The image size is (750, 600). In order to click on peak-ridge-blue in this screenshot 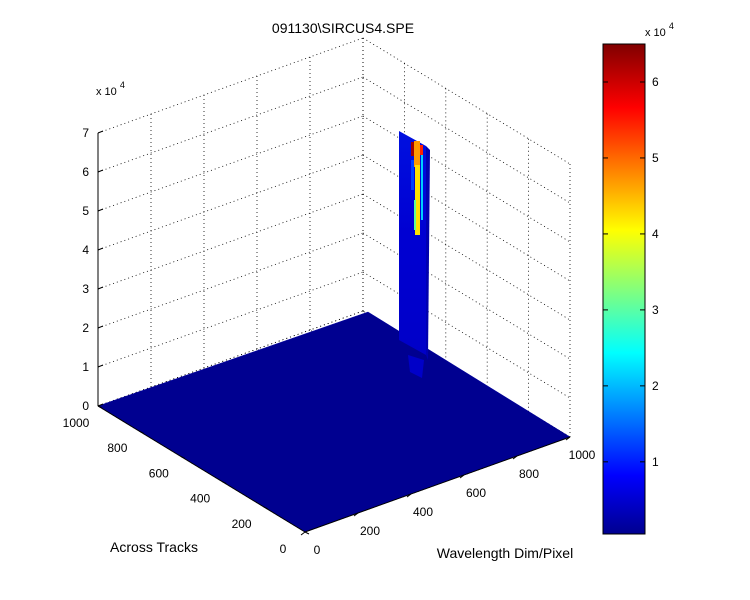, I will do `click(412, 175)`.